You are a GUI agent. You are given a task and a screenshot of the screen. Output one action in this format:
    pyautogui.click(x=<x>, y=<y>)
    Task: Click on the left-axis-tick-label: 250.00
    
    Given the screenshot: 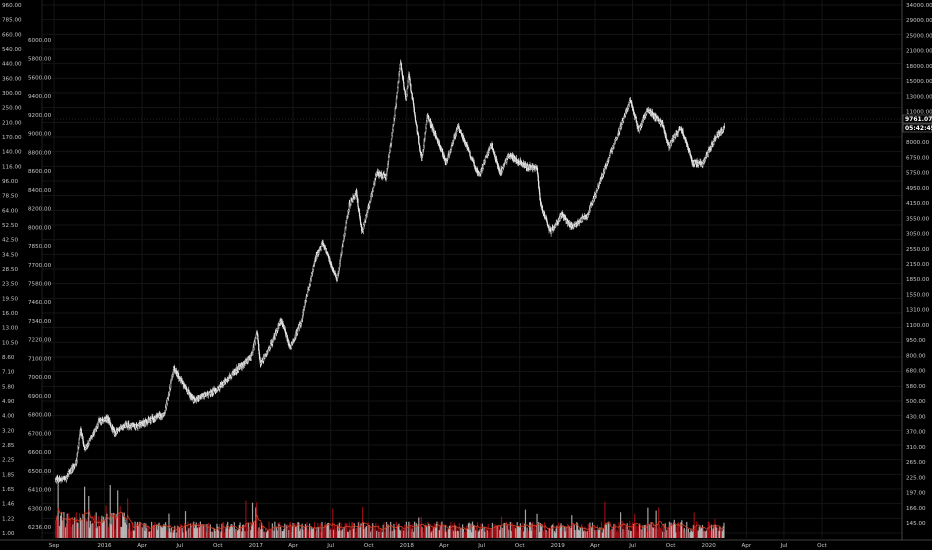 What is the action you would take?
    pyautogui.click(x=12, y=109)
    